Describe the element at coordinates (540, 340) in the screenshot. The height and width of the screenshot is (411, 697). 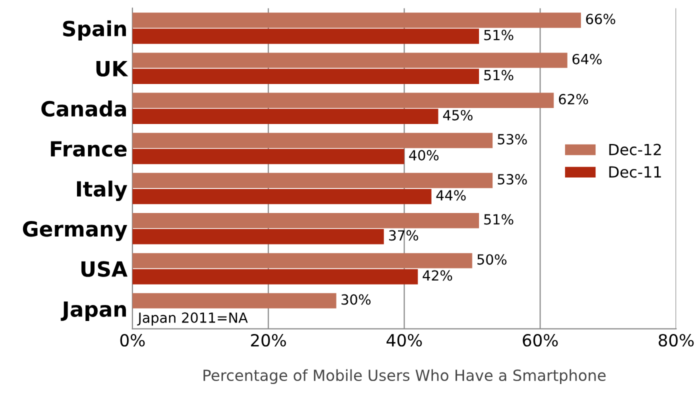
I see `x-tick-label: 60%` at that location.